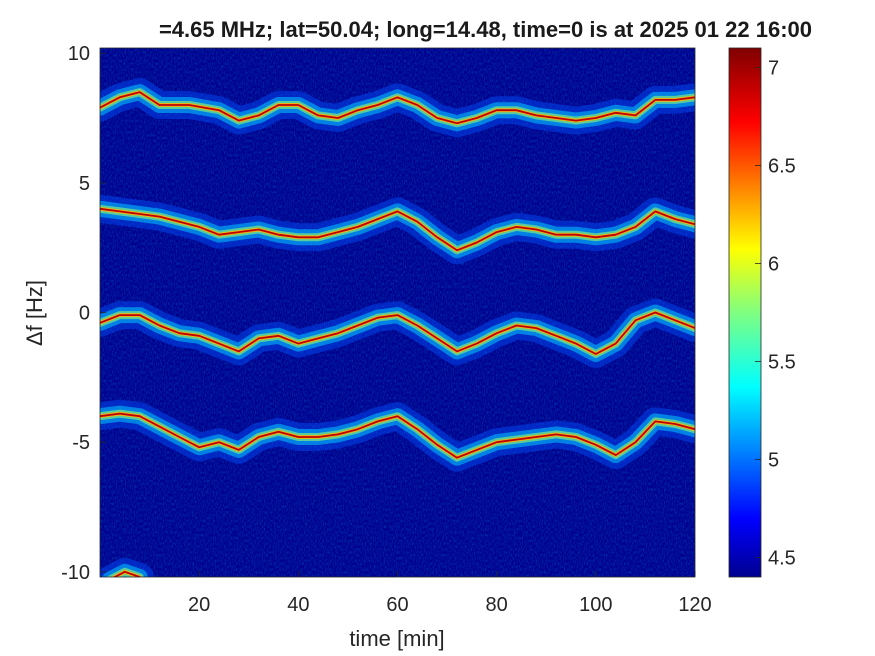  What do you see at coordinates (79, 54) in the screenshot?
I see `y-tick-label: 10` at bounding box center [79, 54].